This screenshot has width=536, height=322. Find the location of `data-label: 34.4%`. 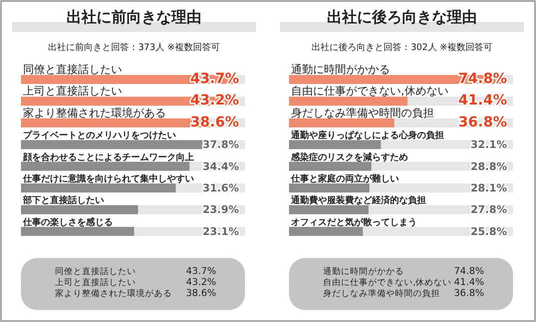

data-label: 34.4% is located at coordinates (221, 166).